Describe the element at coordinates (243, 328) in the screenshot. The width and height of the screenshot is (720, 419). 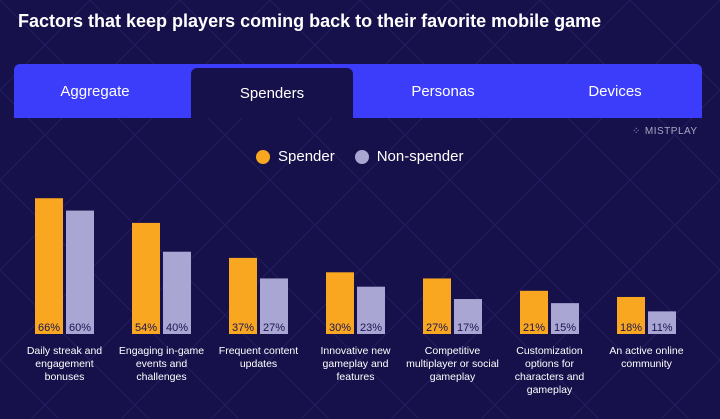
I see `data-label-spender: 37%` at that location.